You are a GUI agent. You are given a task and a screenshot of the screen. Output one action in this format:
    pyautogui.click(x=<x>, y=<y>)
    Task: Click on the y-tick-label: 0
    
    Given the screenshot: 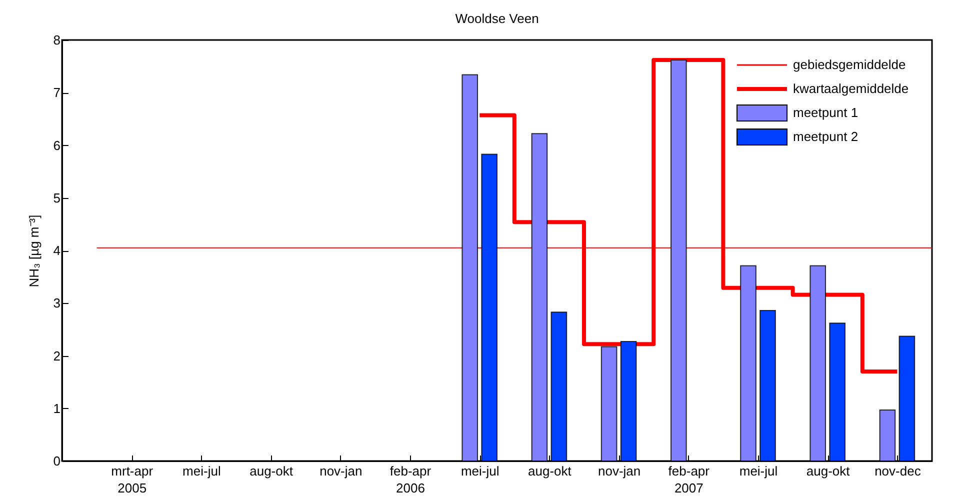 What is the action you would take?
    pyautogui.click(x=56, y=461)
    